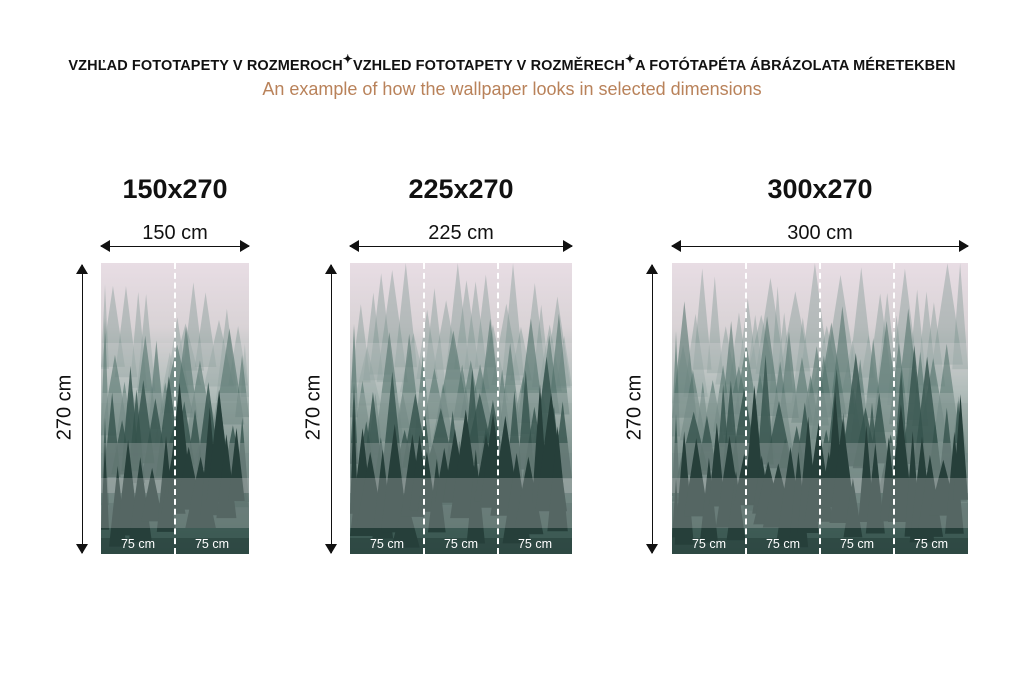 The width and height of the screenshot is (1024, 680). Describe the element at coordinates (205, 66) in the screenshot. I see `title-sk: VZHĽAD FOTOTAPETY V ROZMEROCH` at that location.